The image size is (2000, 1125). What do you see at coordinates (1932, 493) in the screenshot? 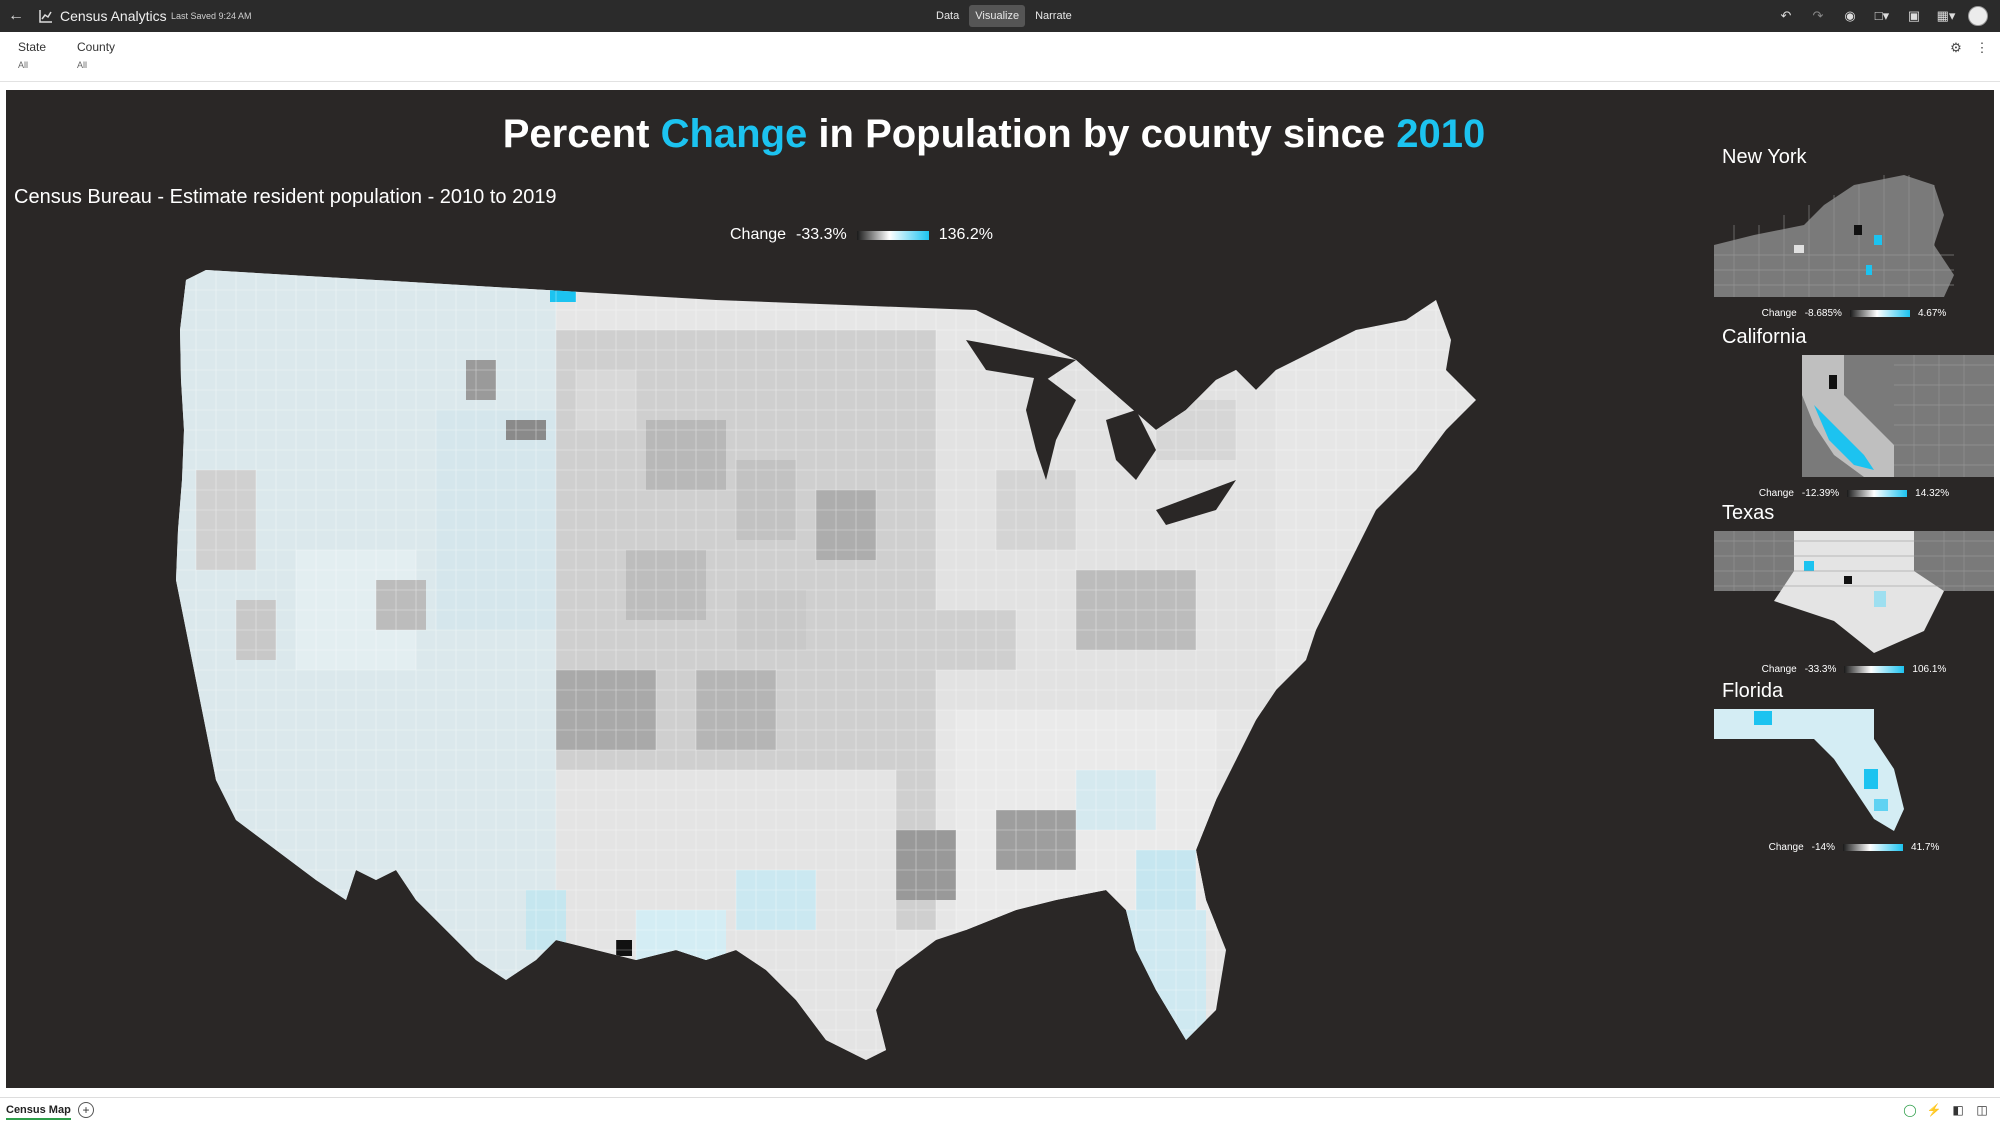
I see `state-legend-max: 14.32%` at bounding box center [1932, 493].